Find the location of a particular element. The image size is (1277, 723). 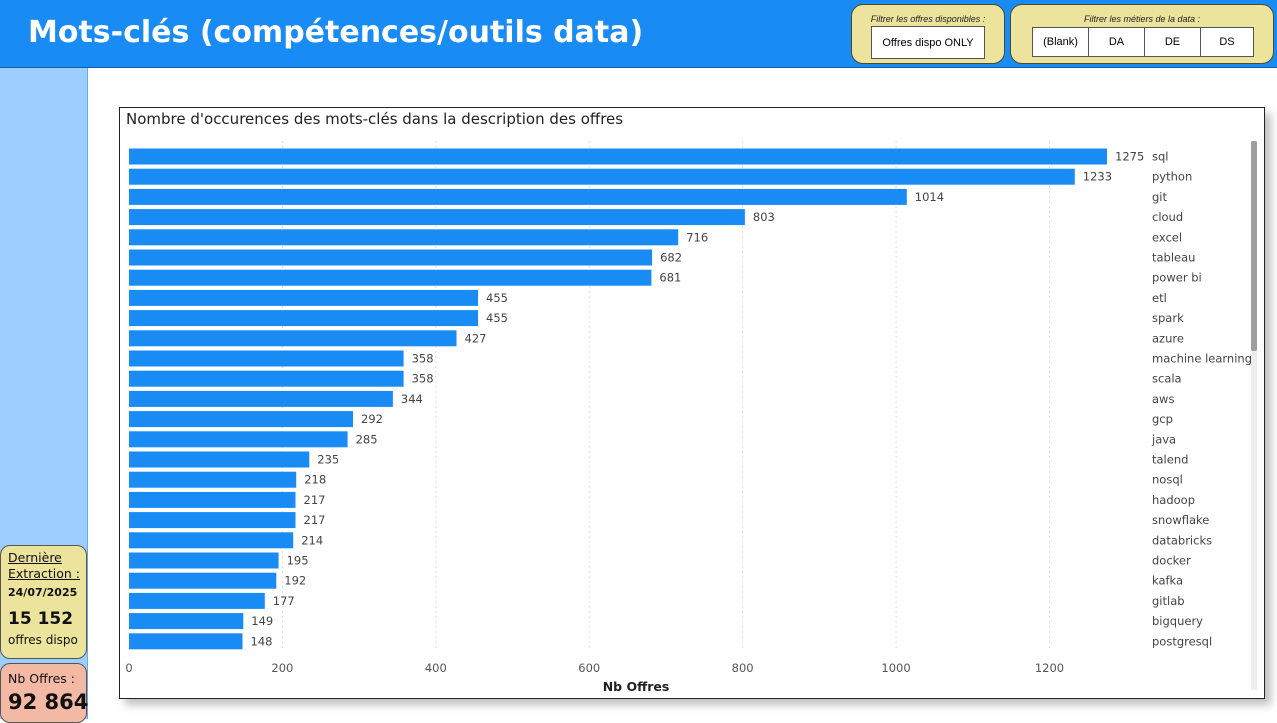

job-filter-da-button: DA is located at coordinates (1116, 42).